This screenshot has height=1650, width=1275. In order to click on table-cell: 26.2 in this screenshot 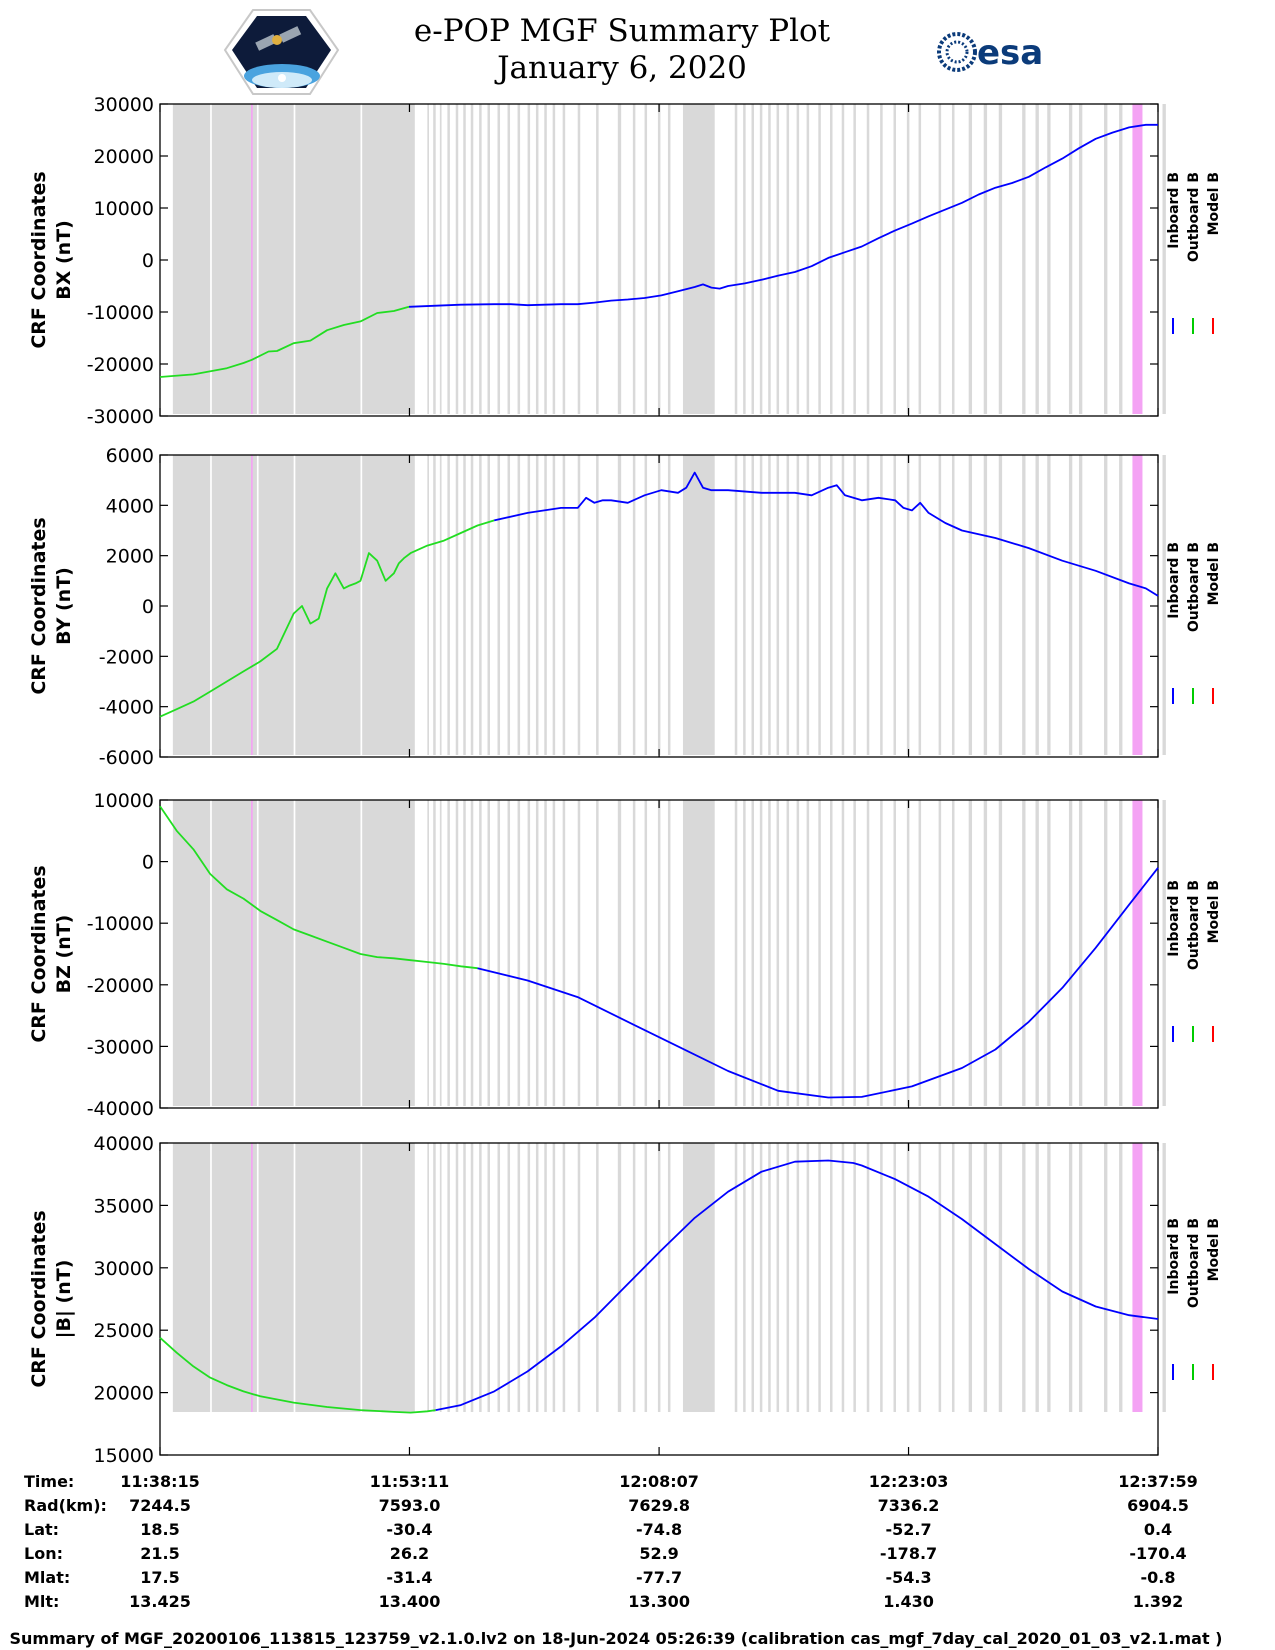, I will do `click(409, 1553)`.